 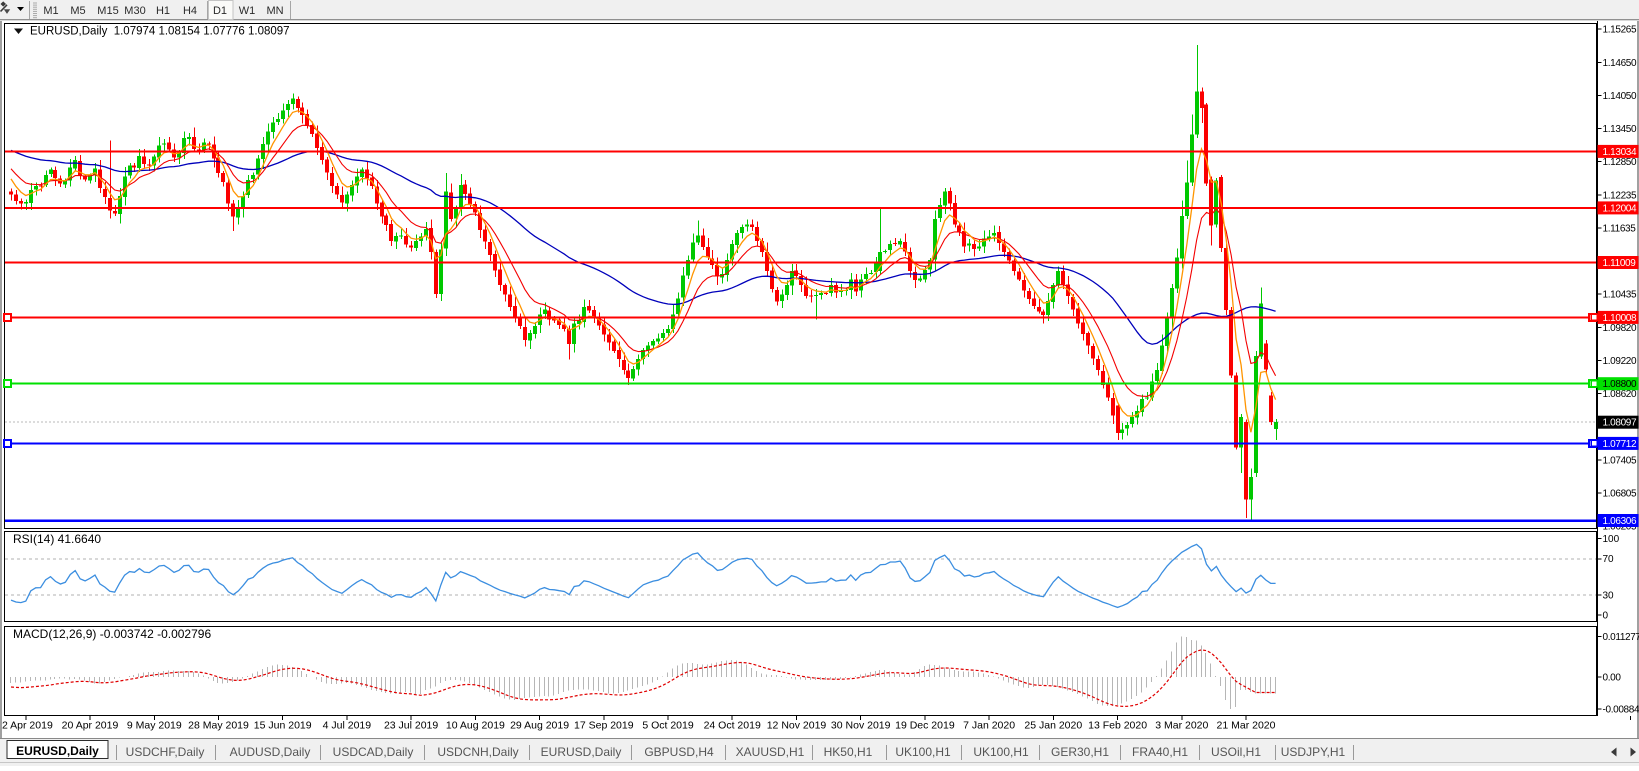 What do you see at coordinates (50, 11) in the screenshot?
I see `svg-text: M1` at bounding box center [50, 11].